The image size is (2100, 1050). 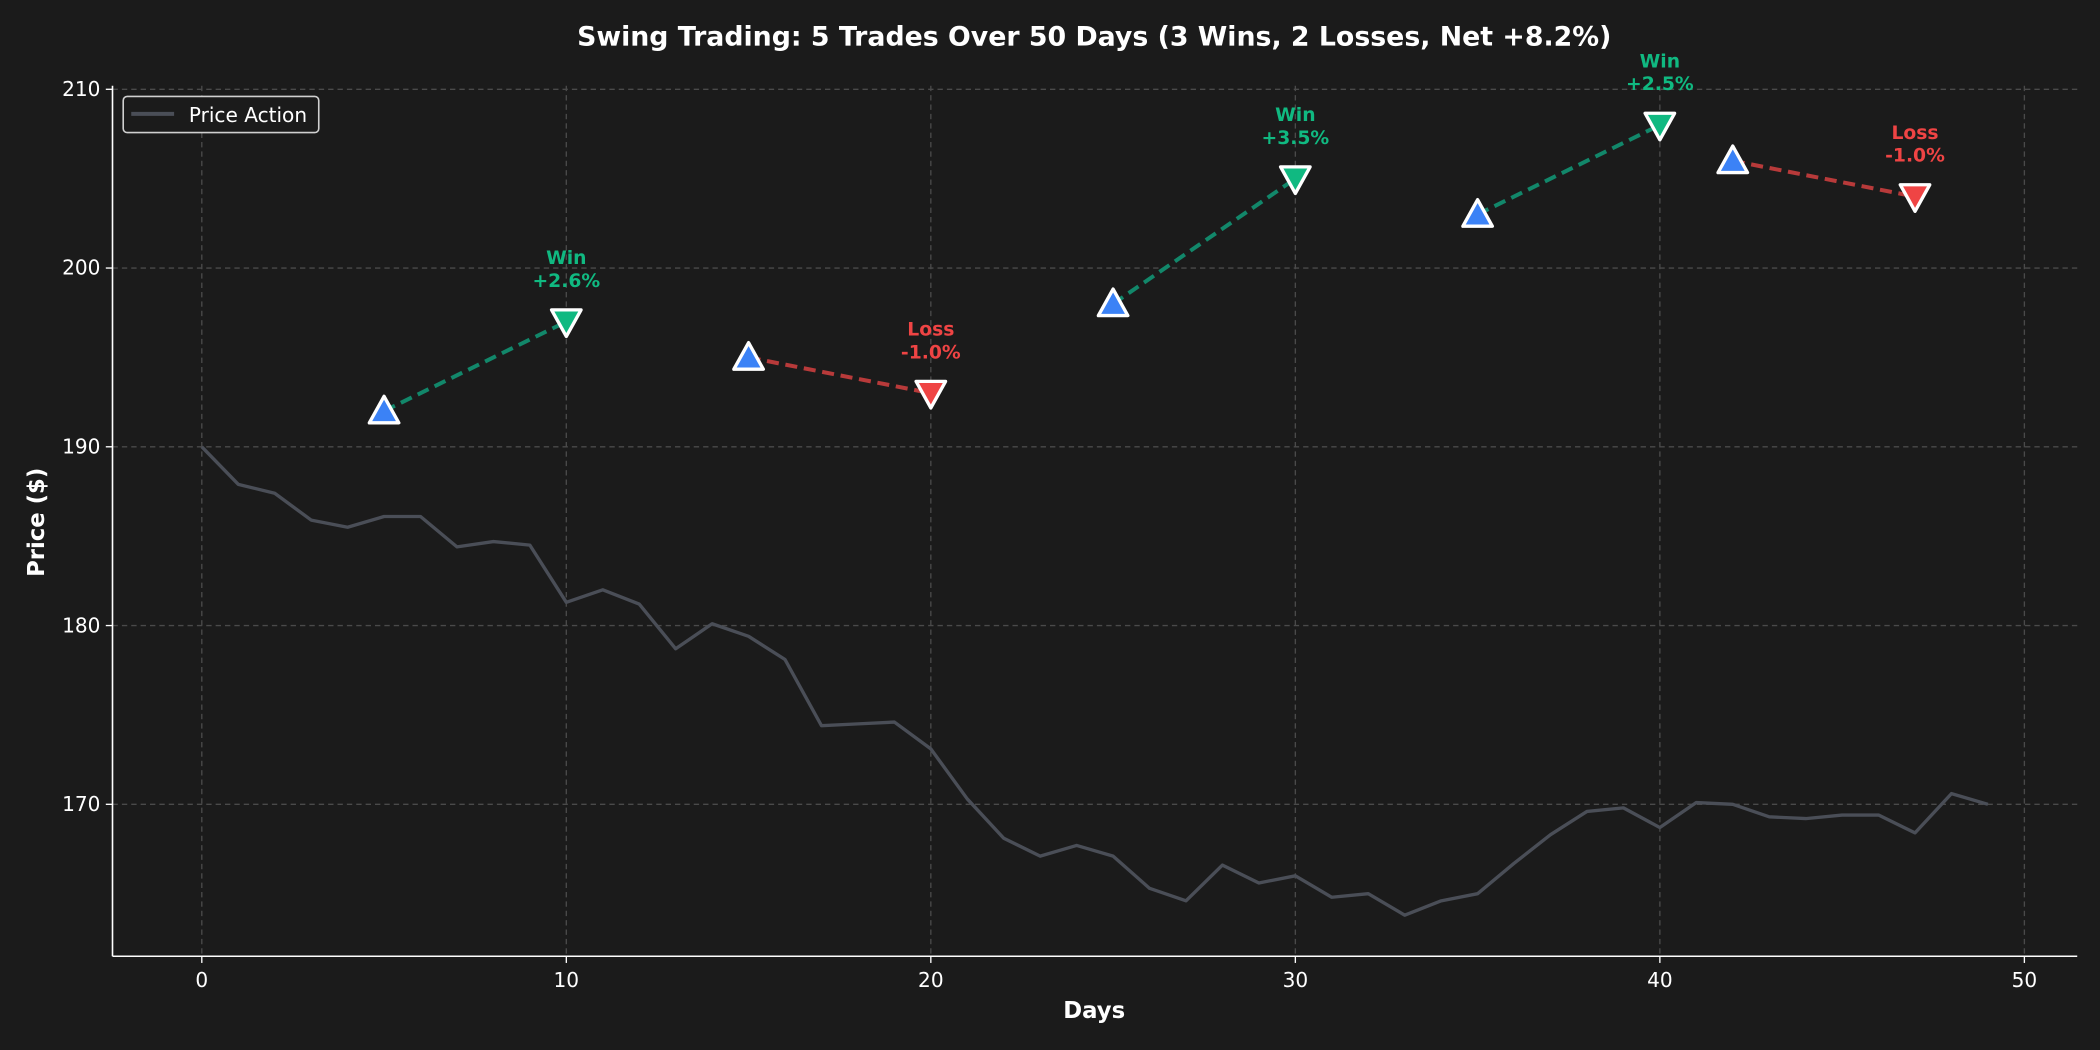 I want to click on trade-pct-label: +3.5%, so click(x=1295, y=138).